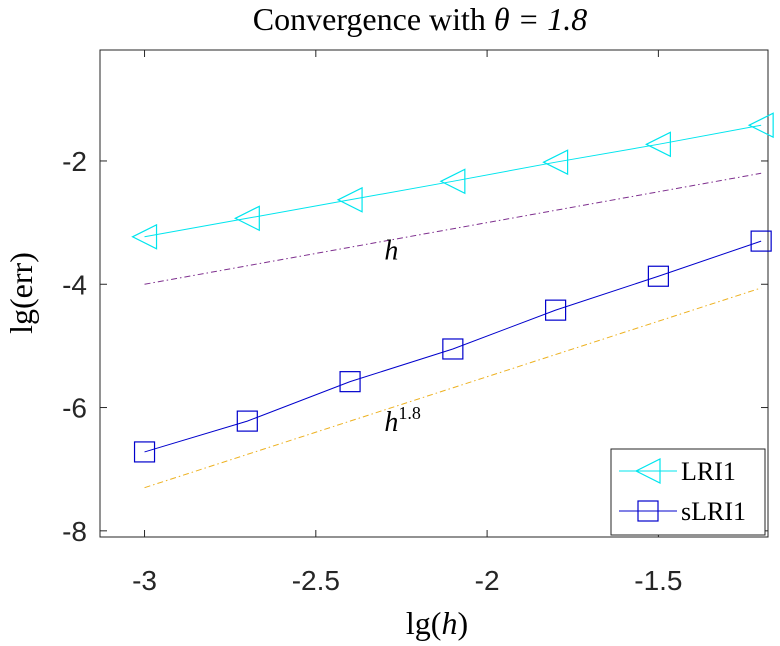  Describe the element at coordinates (316, 580) in the screenshot. I see `x-tick-label: -2.5` at that location.